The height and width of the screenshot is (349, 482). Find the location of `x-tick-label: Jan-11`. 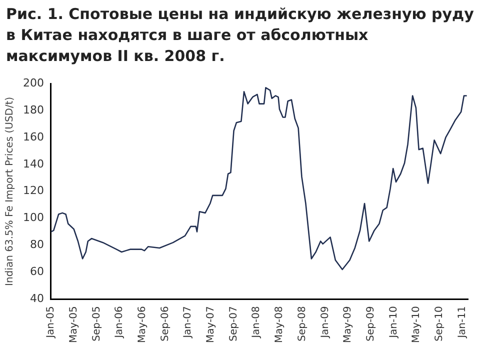

x-tick-label: Jan-11 is located at coordinates (462, 322).